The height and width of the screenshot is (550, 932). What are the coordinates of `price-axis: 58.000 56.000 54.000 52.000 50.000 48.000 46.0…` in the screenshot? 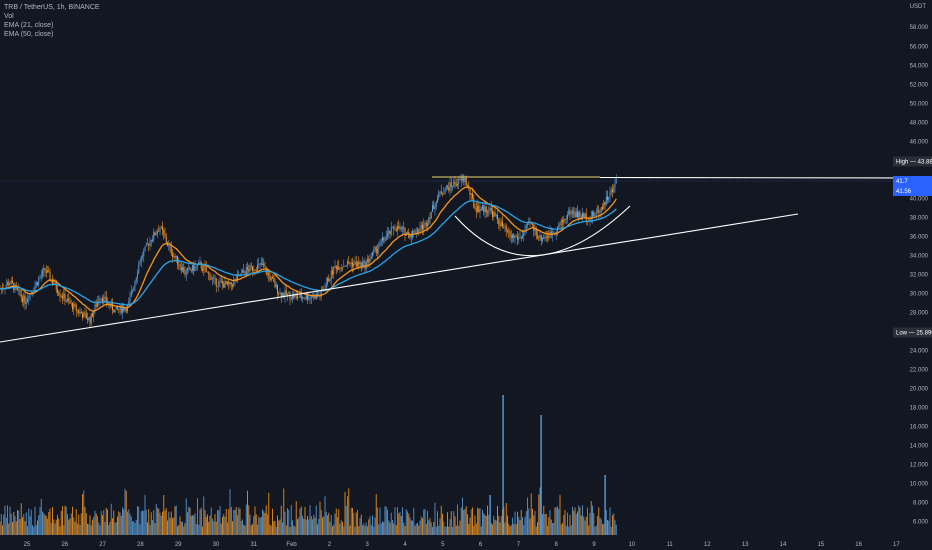 It's located at (919, 275).